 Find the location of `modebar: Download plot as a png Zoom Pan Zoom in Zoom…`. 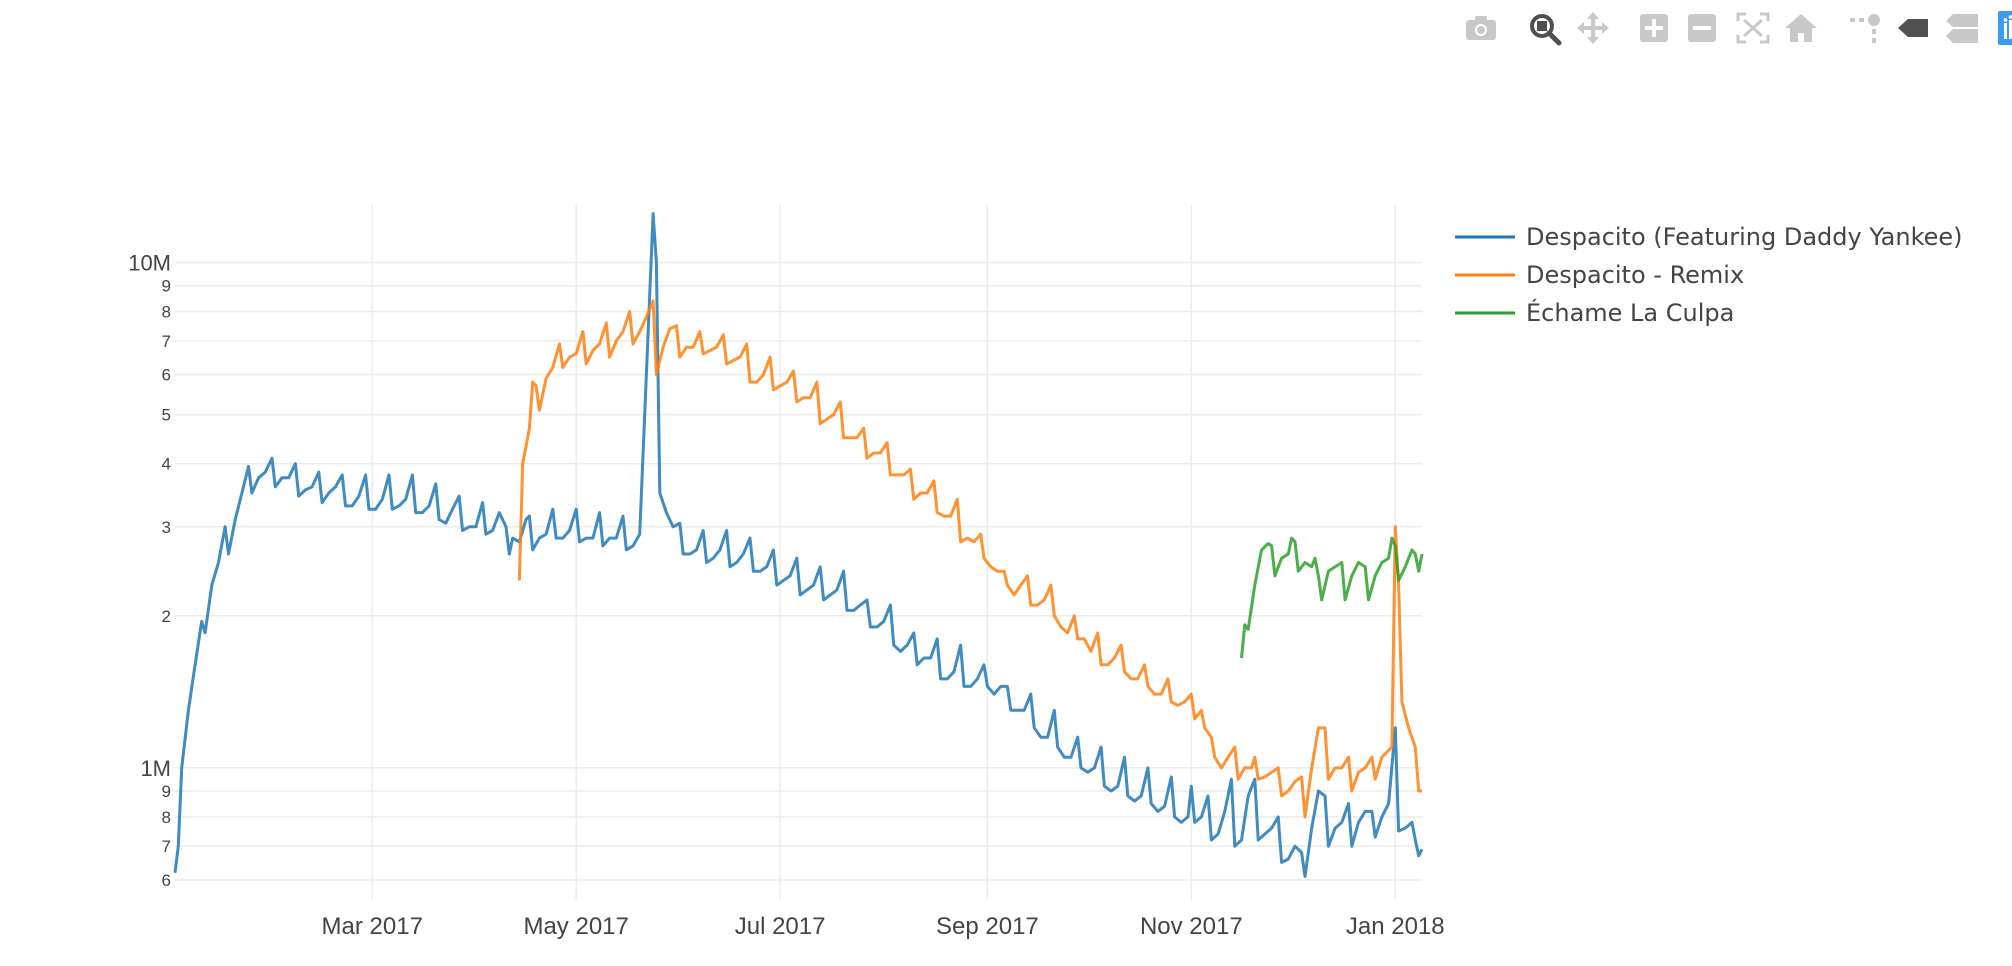

modebar: Download plot as a png Zoom Pan Zoom in Zoom… is located at coordinates (1732, 28).